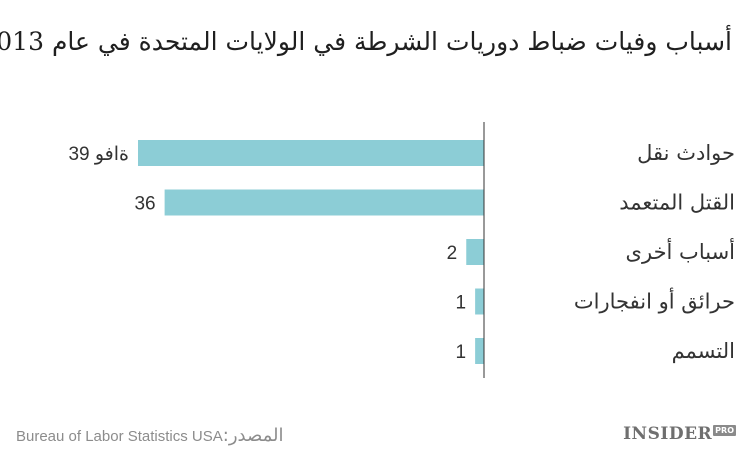 The image size is (750, 455). What do you see at coordinates (680, 251) in the screenshot?
I see `category-label: أسباب أخرى` at bounding box center [680, 251].